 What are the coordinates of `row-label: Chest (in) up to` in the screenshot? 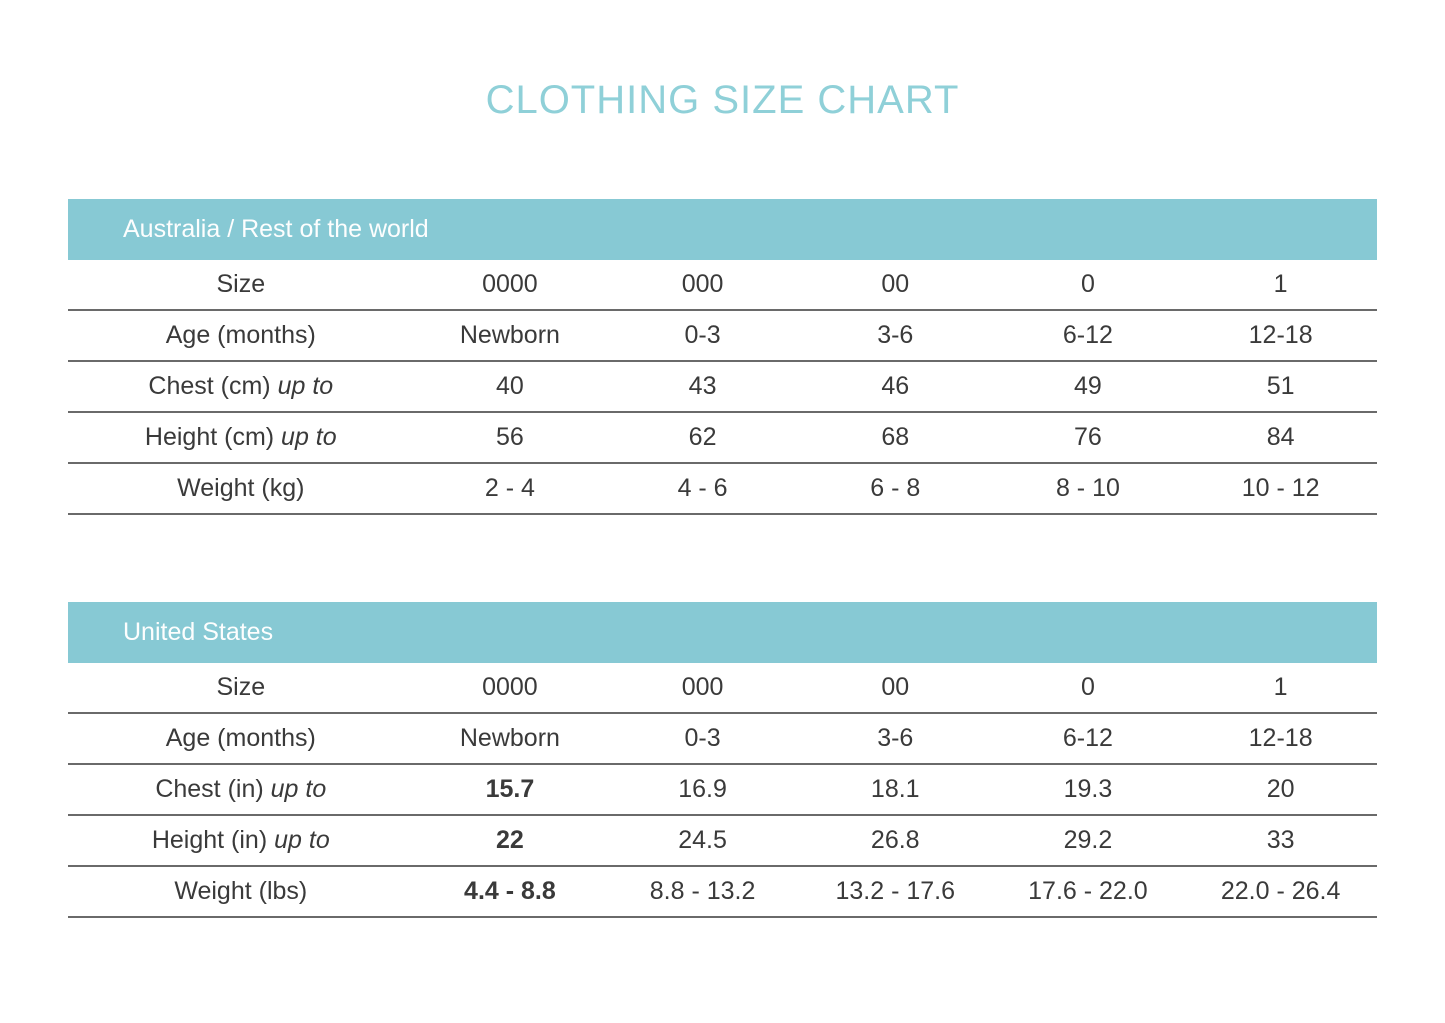 It's located at (241, 790).